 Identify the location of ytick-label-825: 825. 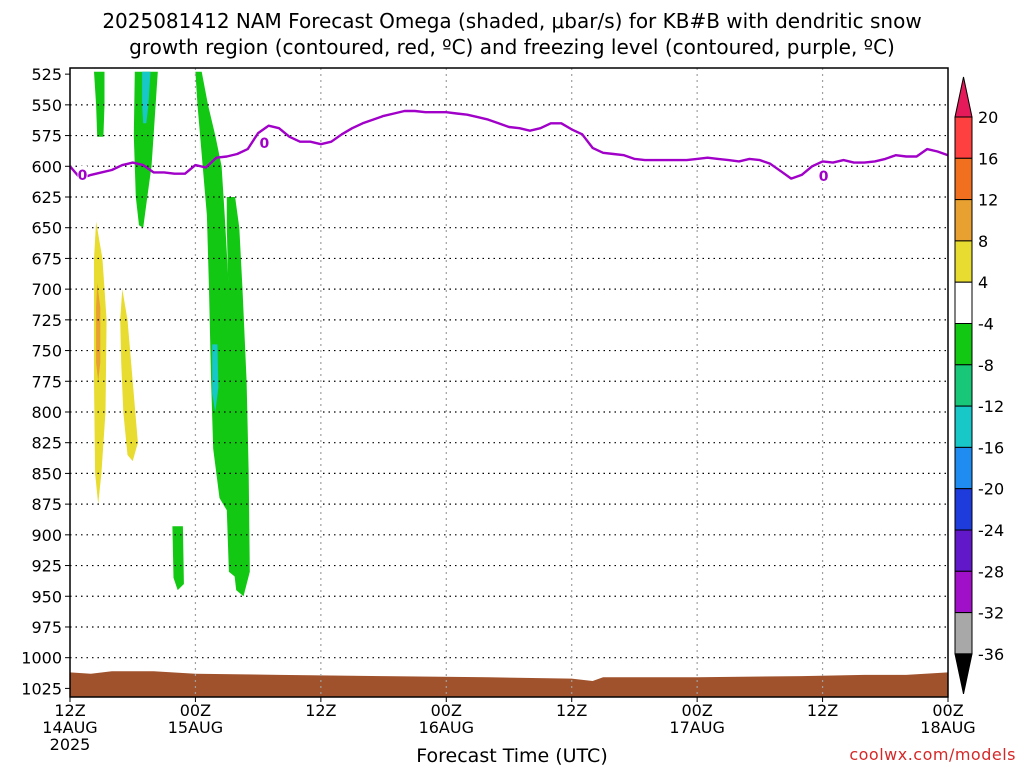
(46, 443).